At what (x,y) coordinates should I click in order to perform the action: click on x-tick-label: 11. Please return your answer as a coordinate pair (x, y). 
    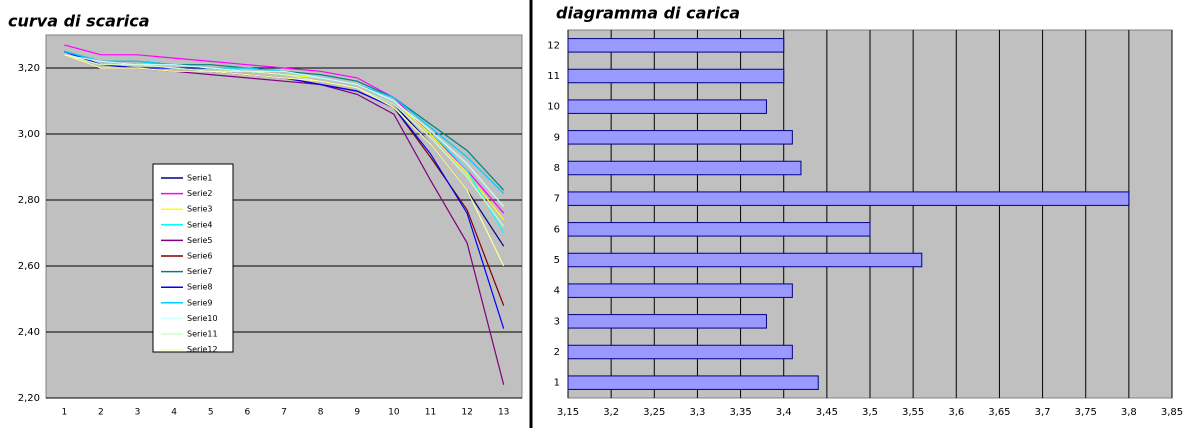
    Looking at the image, I should click on (430, 413).